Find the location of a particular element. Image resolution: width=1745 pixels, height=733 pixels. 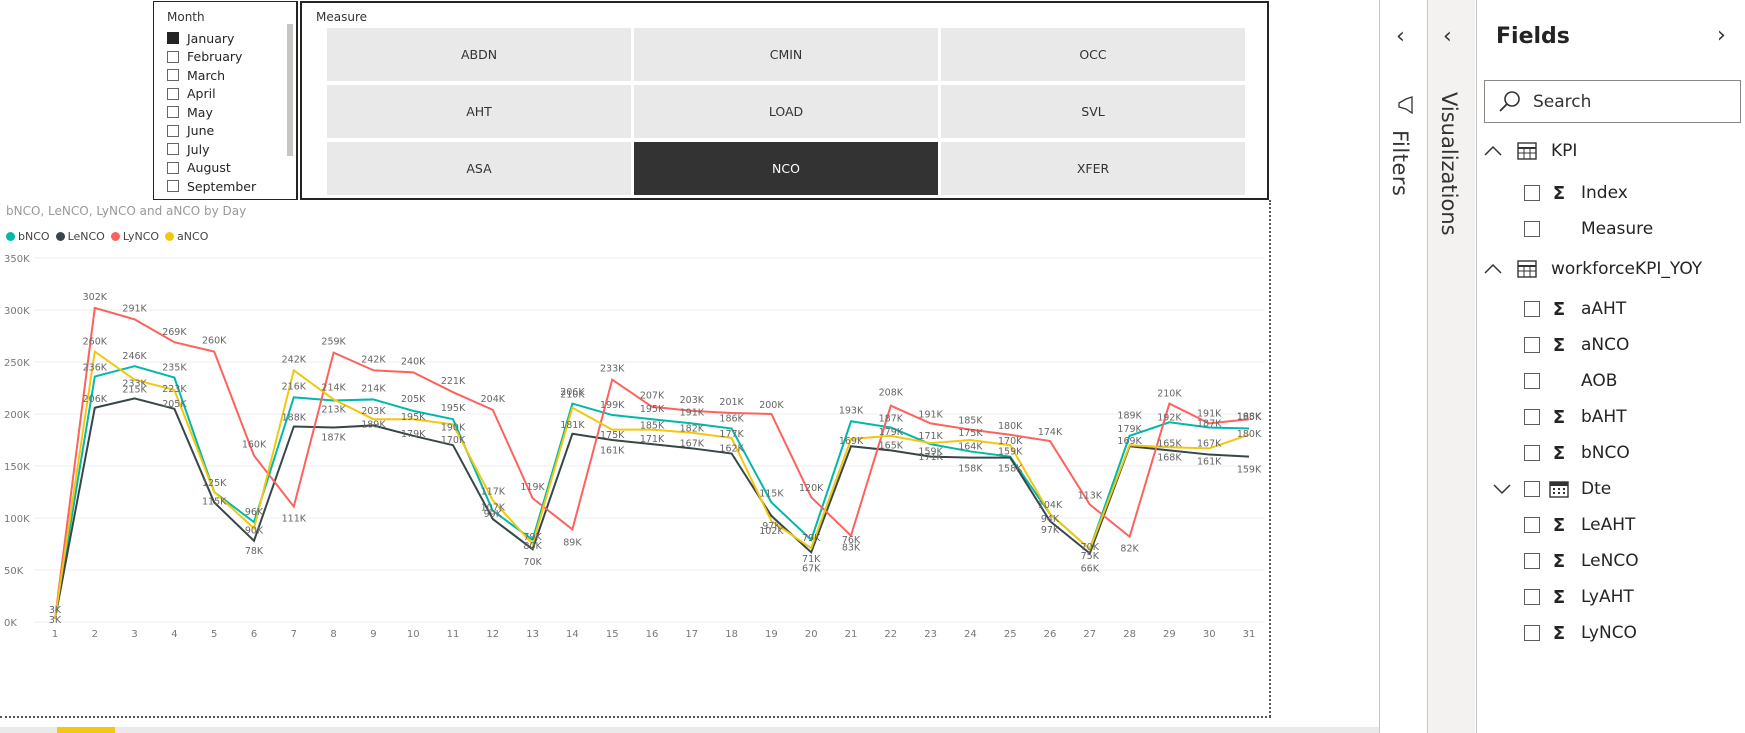

month-slicer-title: Month is located at coordinates (186, 17).